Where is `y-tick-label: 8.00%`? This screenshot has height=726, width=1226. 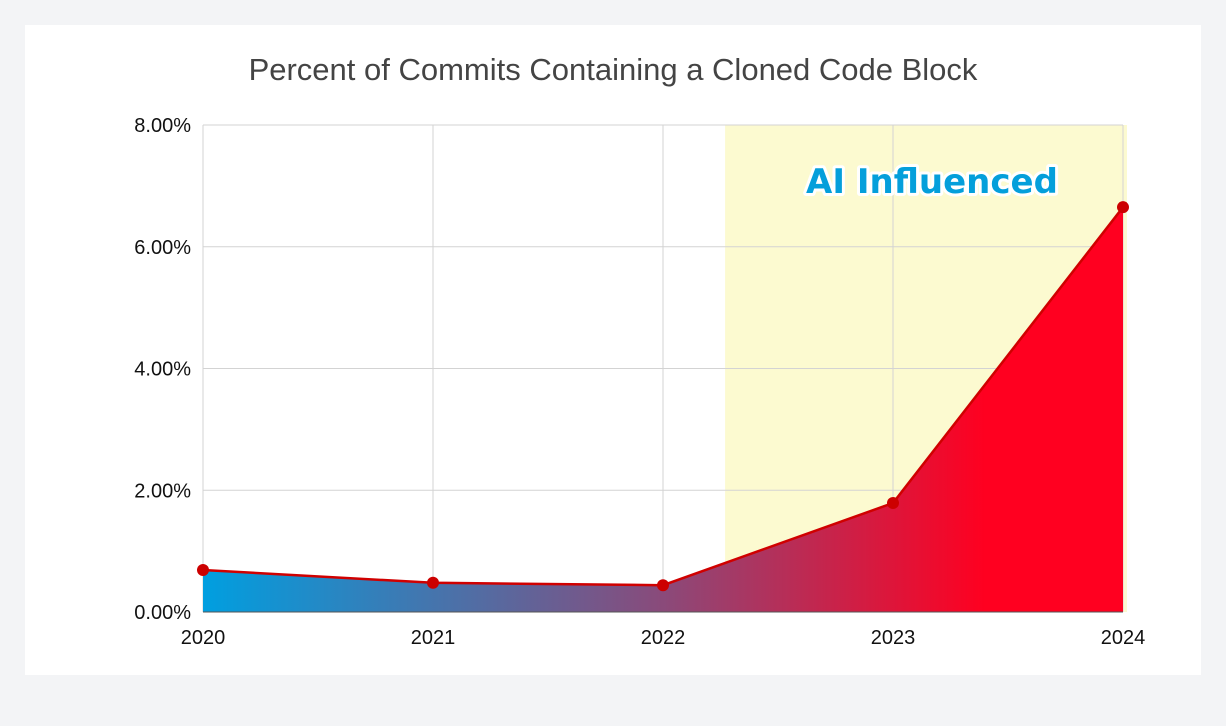 y-tick-label: 8.00% is located at coordinates (162, 126).